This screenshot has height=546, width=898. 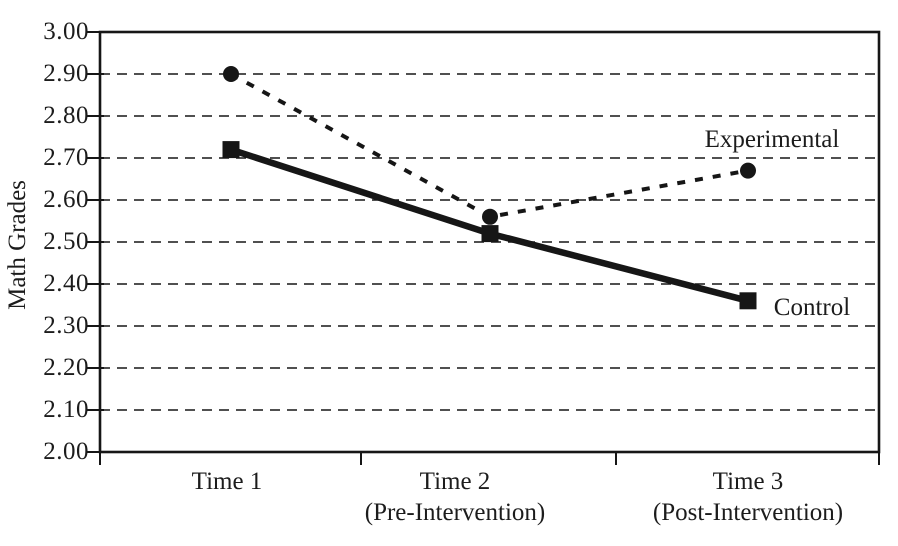 I want to click on y-tick-label: 2.90, so click(x=66, y=73).